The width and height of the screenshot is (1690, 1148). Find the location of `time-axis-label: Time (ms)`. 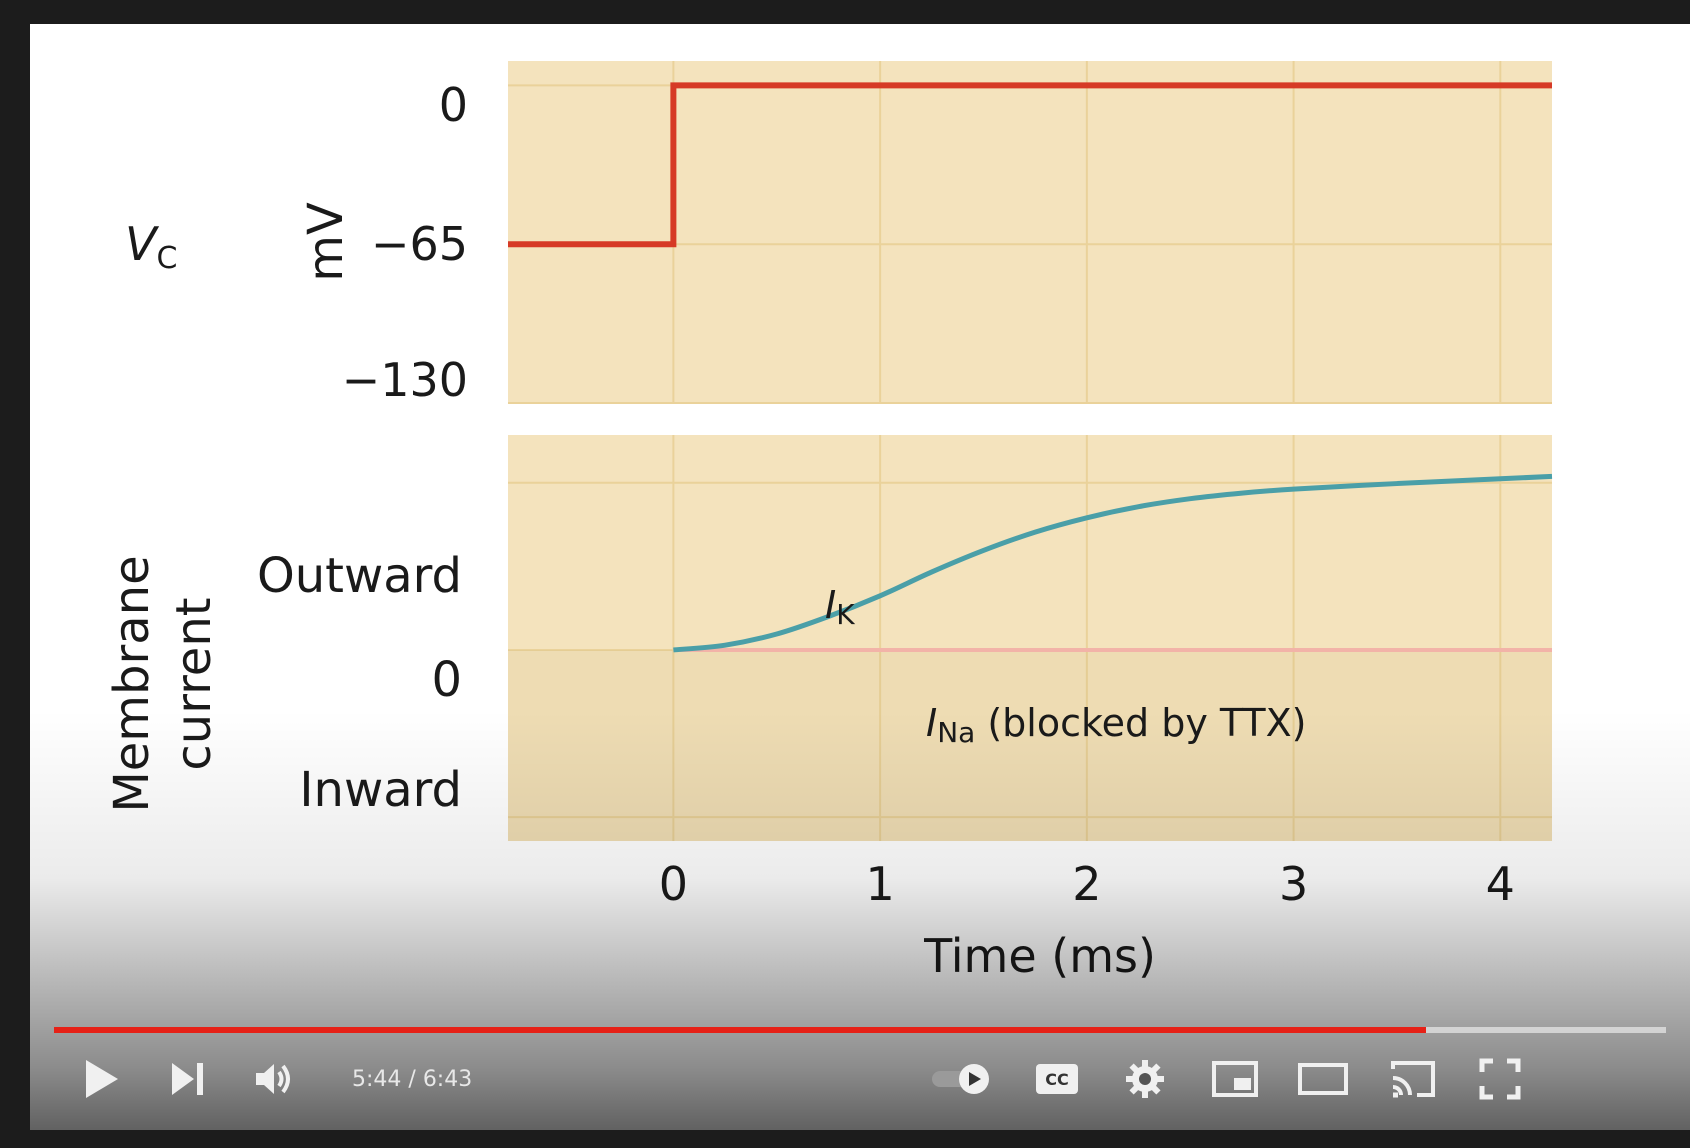

time-axis-label: Time (ms) is located at coordinates (1039, 956).